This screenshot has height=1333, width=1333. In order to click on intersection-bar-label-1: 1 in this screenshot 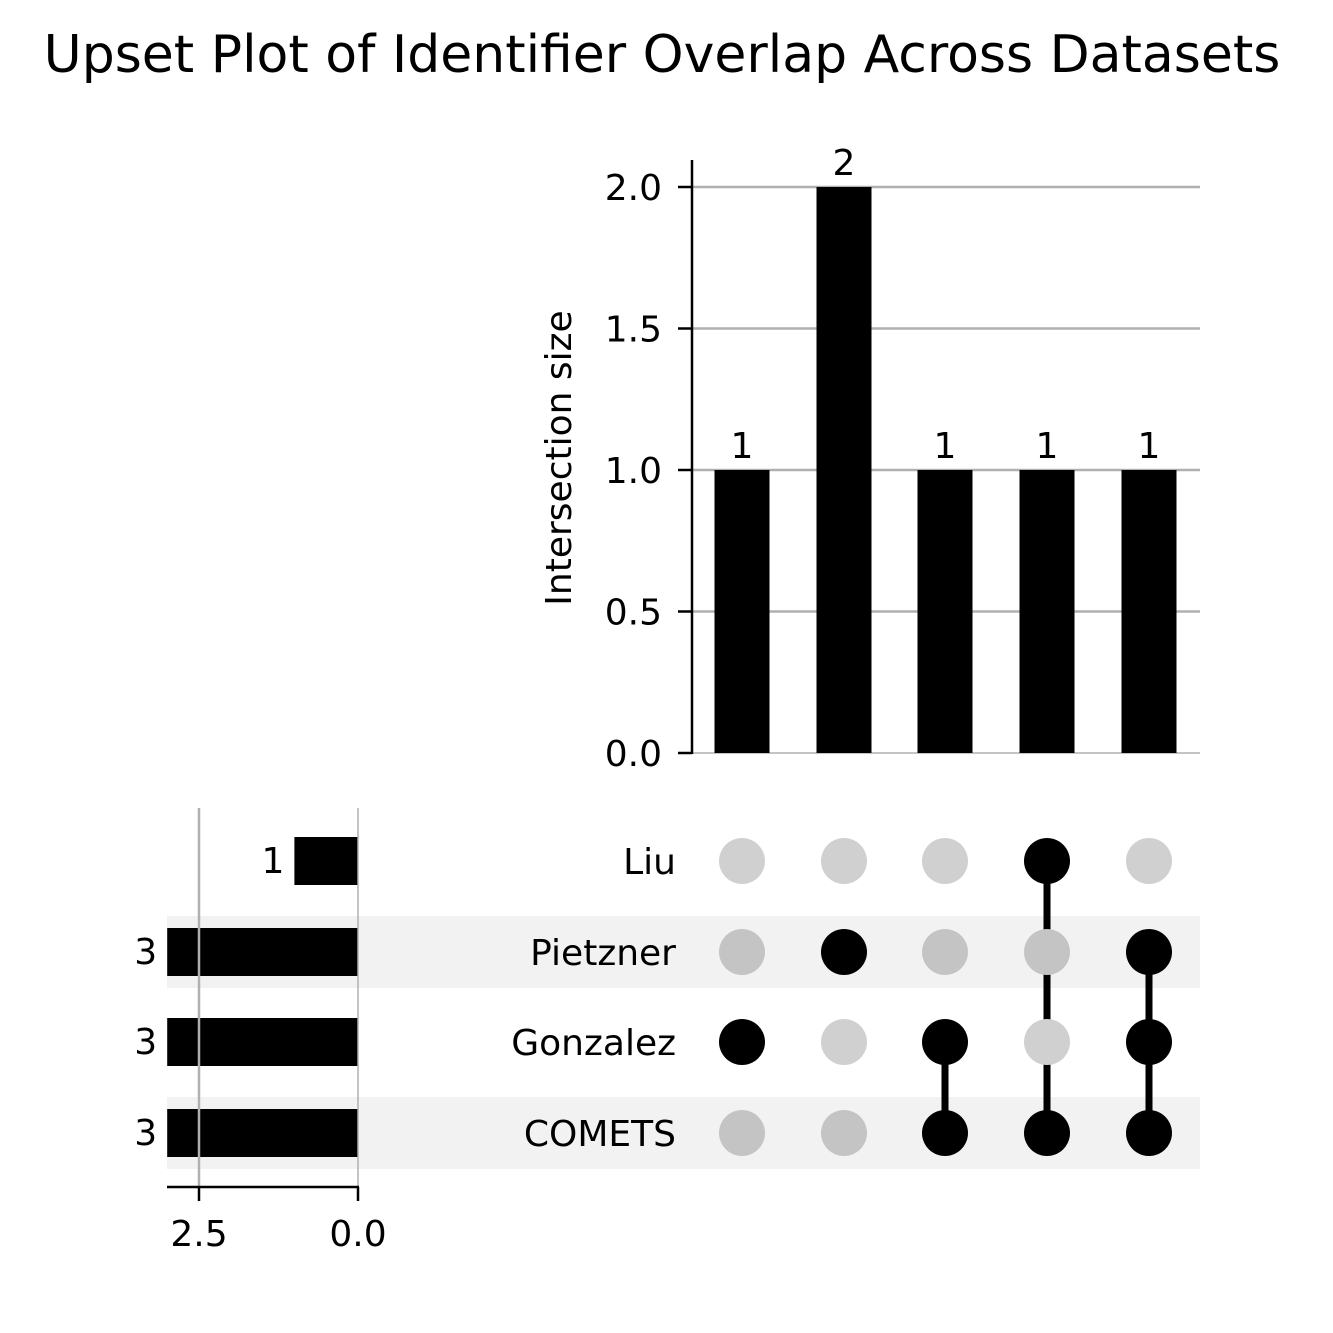, I will do `click(742, 446)`.